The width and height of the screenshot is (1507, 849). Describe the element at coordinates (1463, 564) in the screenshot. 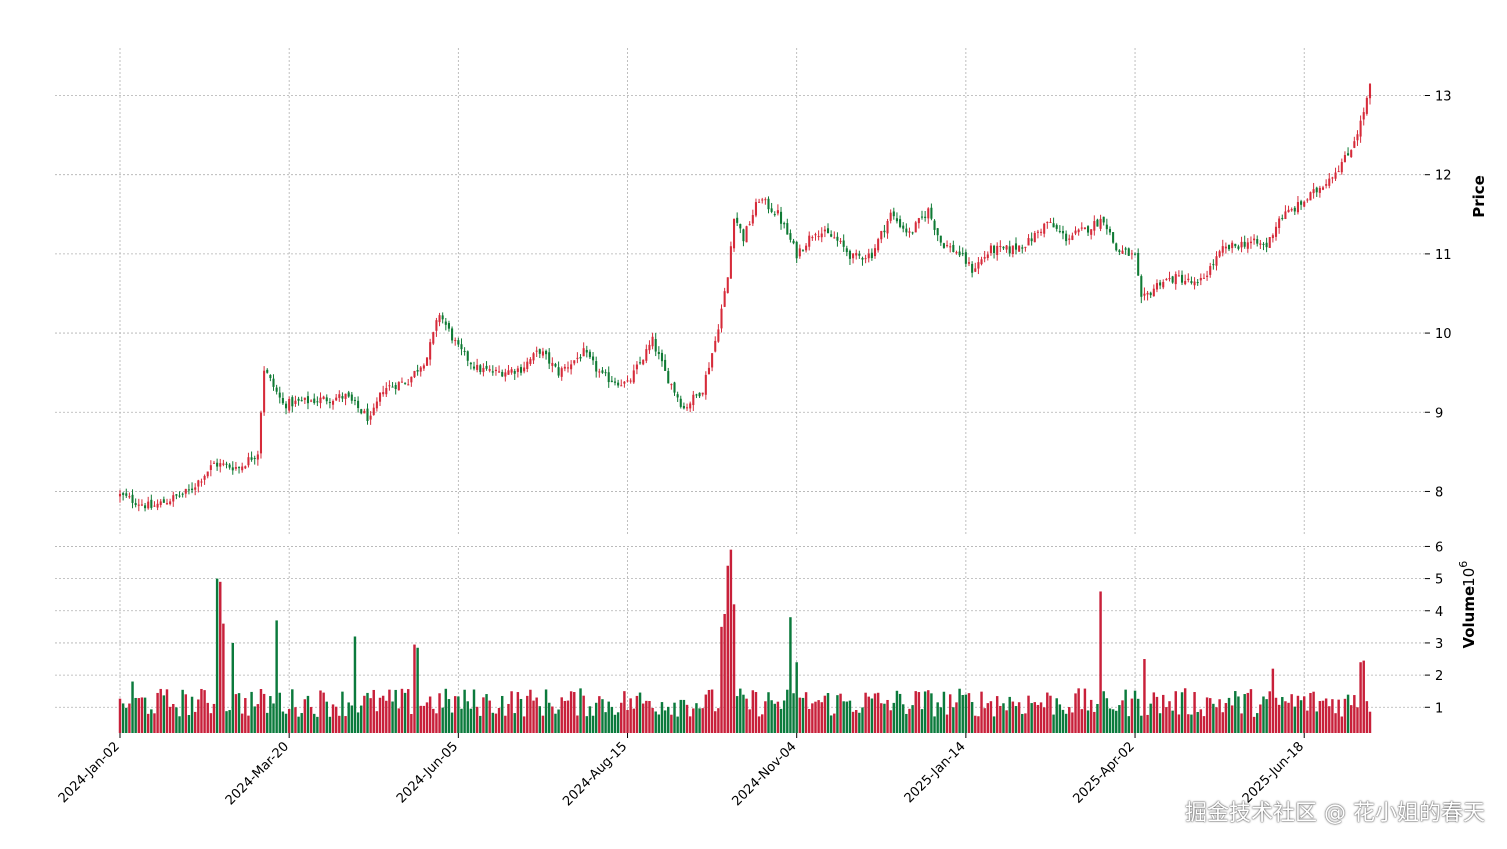

I see `volume-scale-exponent: 6` at that location.